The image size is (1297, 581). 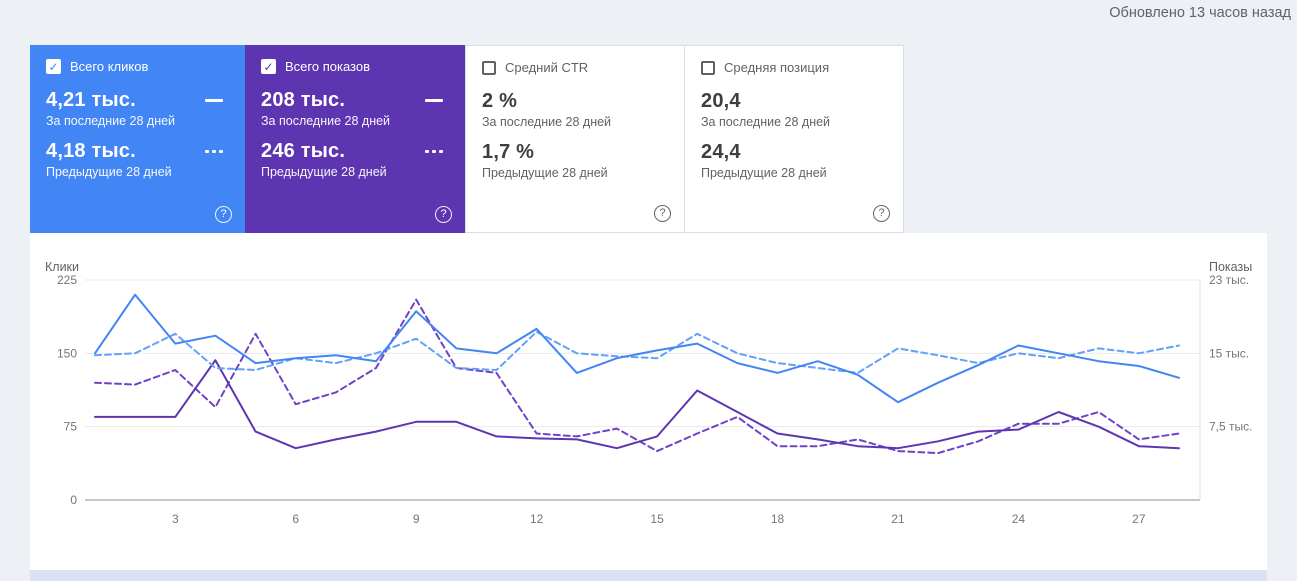 What do you see at coordinates (1229, 280) in the screenshot?
I see `svg-text: 23 тыс.` at bounding box center [1229, 280].